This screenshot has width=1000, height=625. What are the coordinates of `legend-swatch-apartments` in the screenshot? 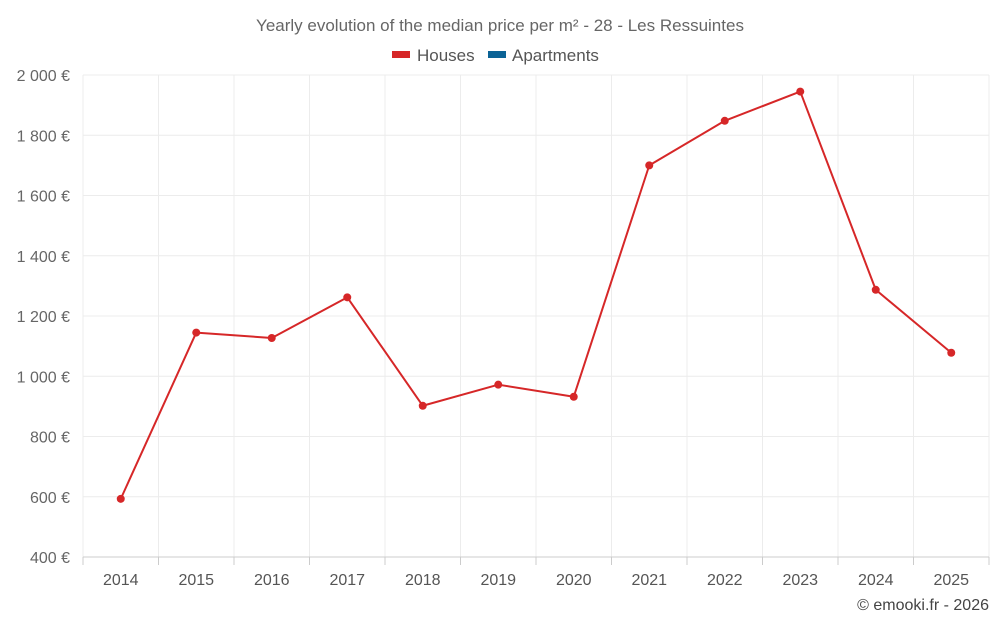 It's located at (497, 54).